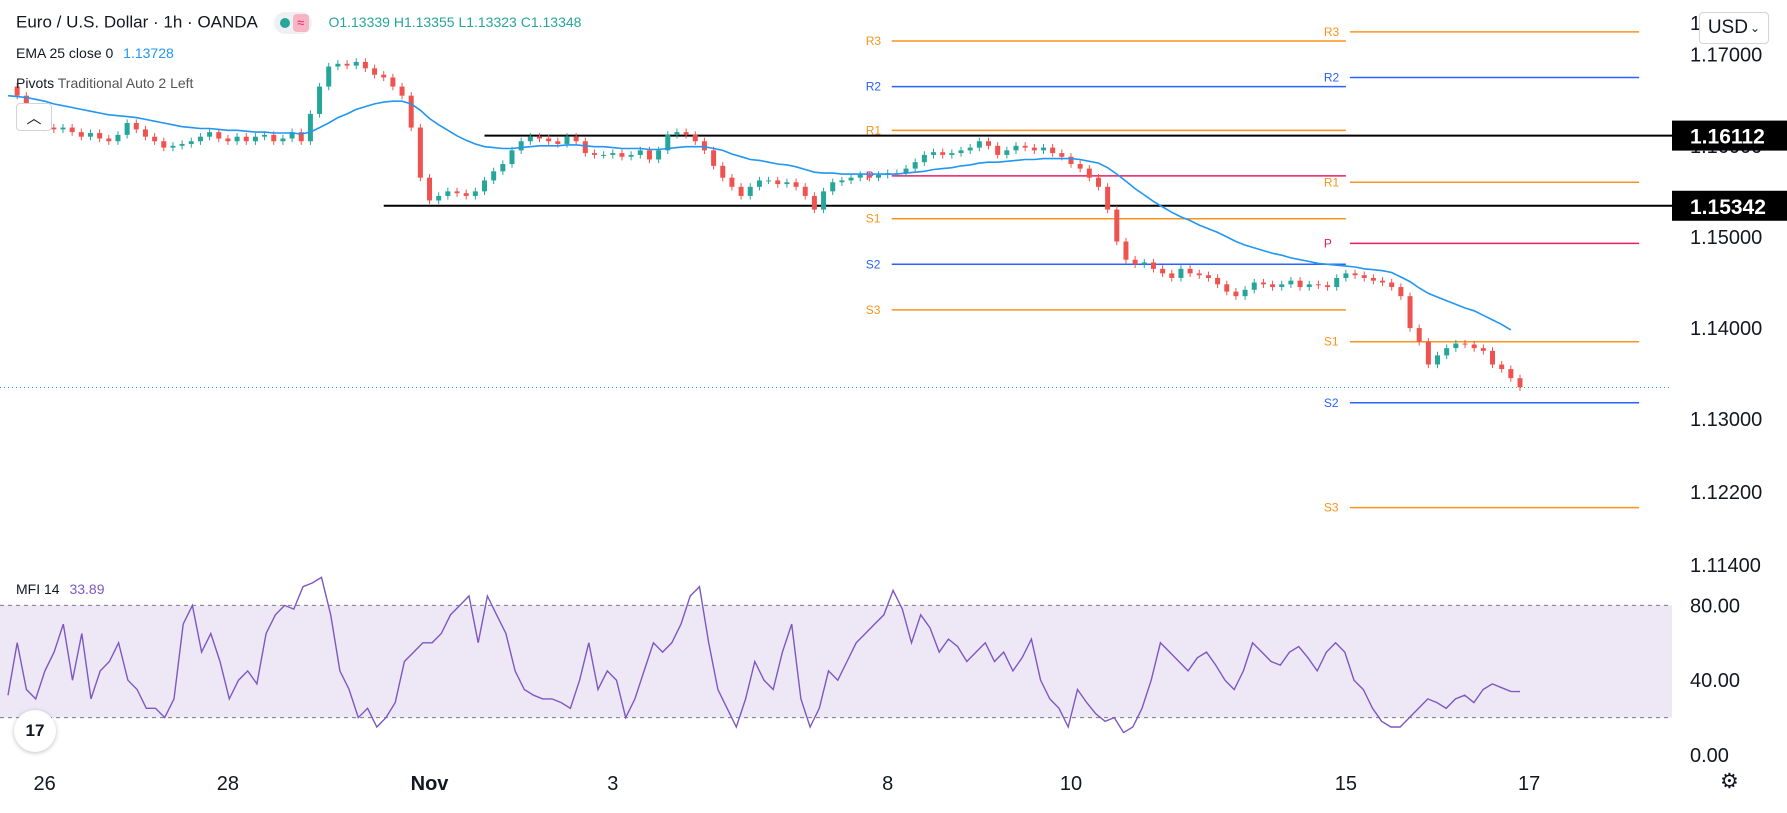 The image size is (1787, 813). I want to click on price-highlight-label: 1.15342, so click(1728, 207).